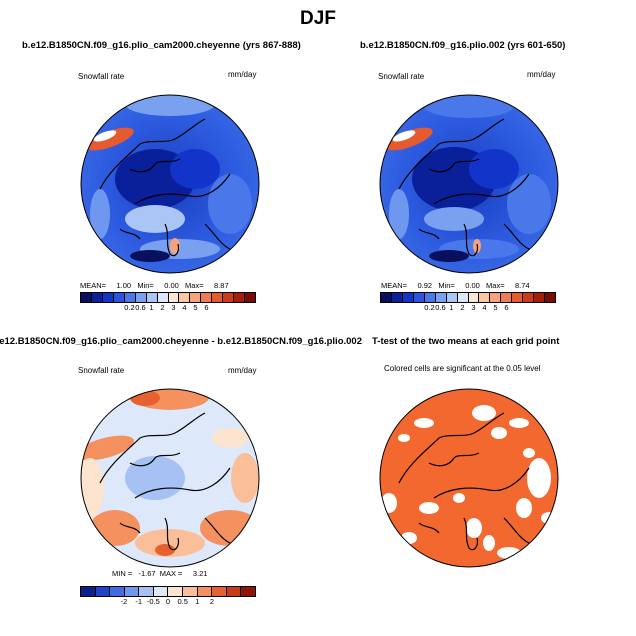 This screenshot has width=636, height=636. Describe the element at coordinates (455, 285) in the screenshot. I see `panel2-stats: MEAN= 0.92 Min= 0.00 Max= 8.74` at that location.